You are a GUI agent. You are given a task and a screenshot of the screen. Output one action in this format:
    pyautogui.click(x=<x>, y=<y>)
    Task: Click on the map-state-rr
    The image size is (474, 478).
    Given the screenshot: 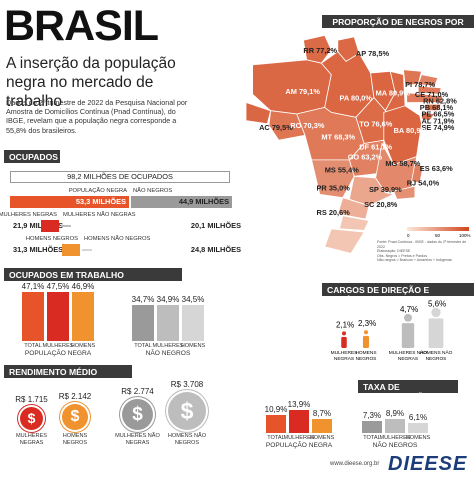 What is the action you would take?
    pyautogui.click(x=317, y=49)
    